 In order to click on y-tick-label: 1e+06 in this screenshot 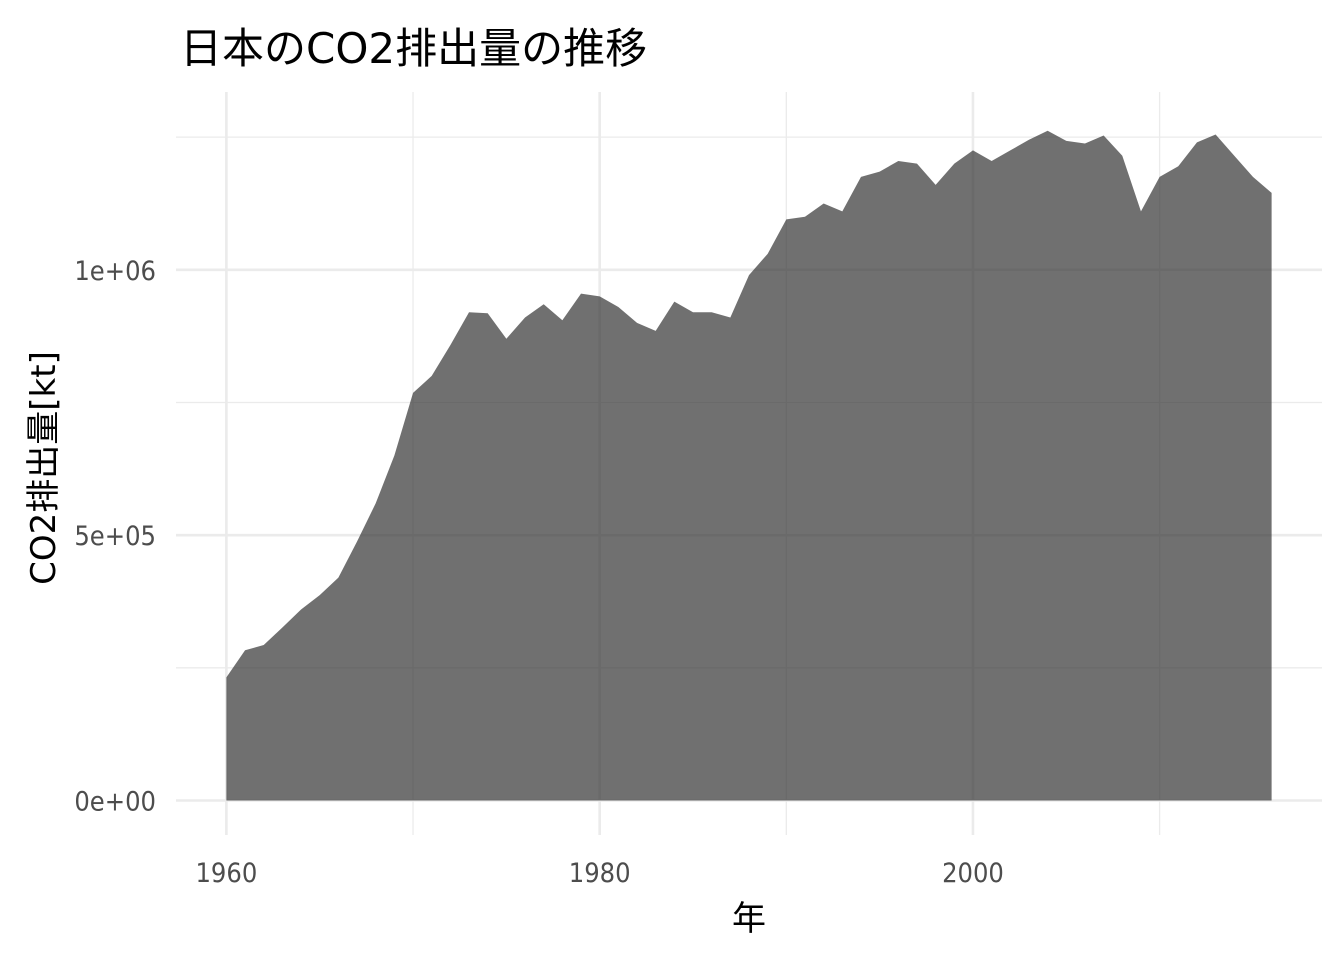, I will do `click(115, 271)`.